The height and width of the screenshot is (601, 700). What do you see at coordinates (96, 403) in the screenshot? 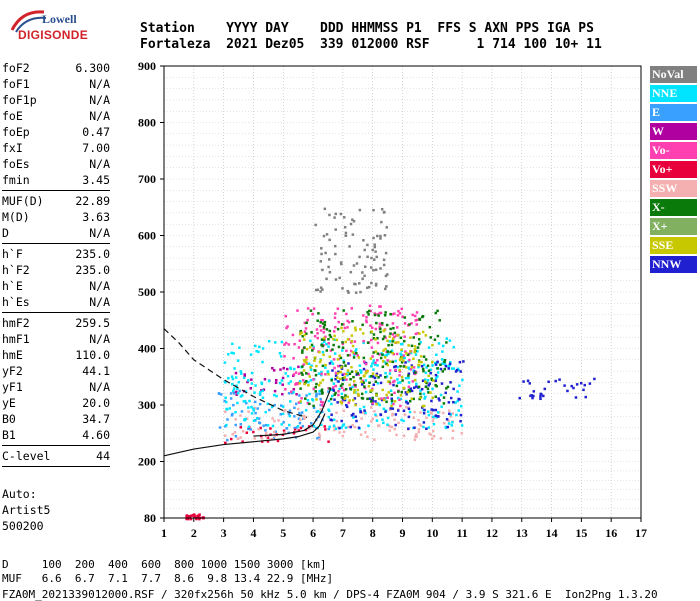
I see `param-value: 20.0` at bounding box center [96, 403].